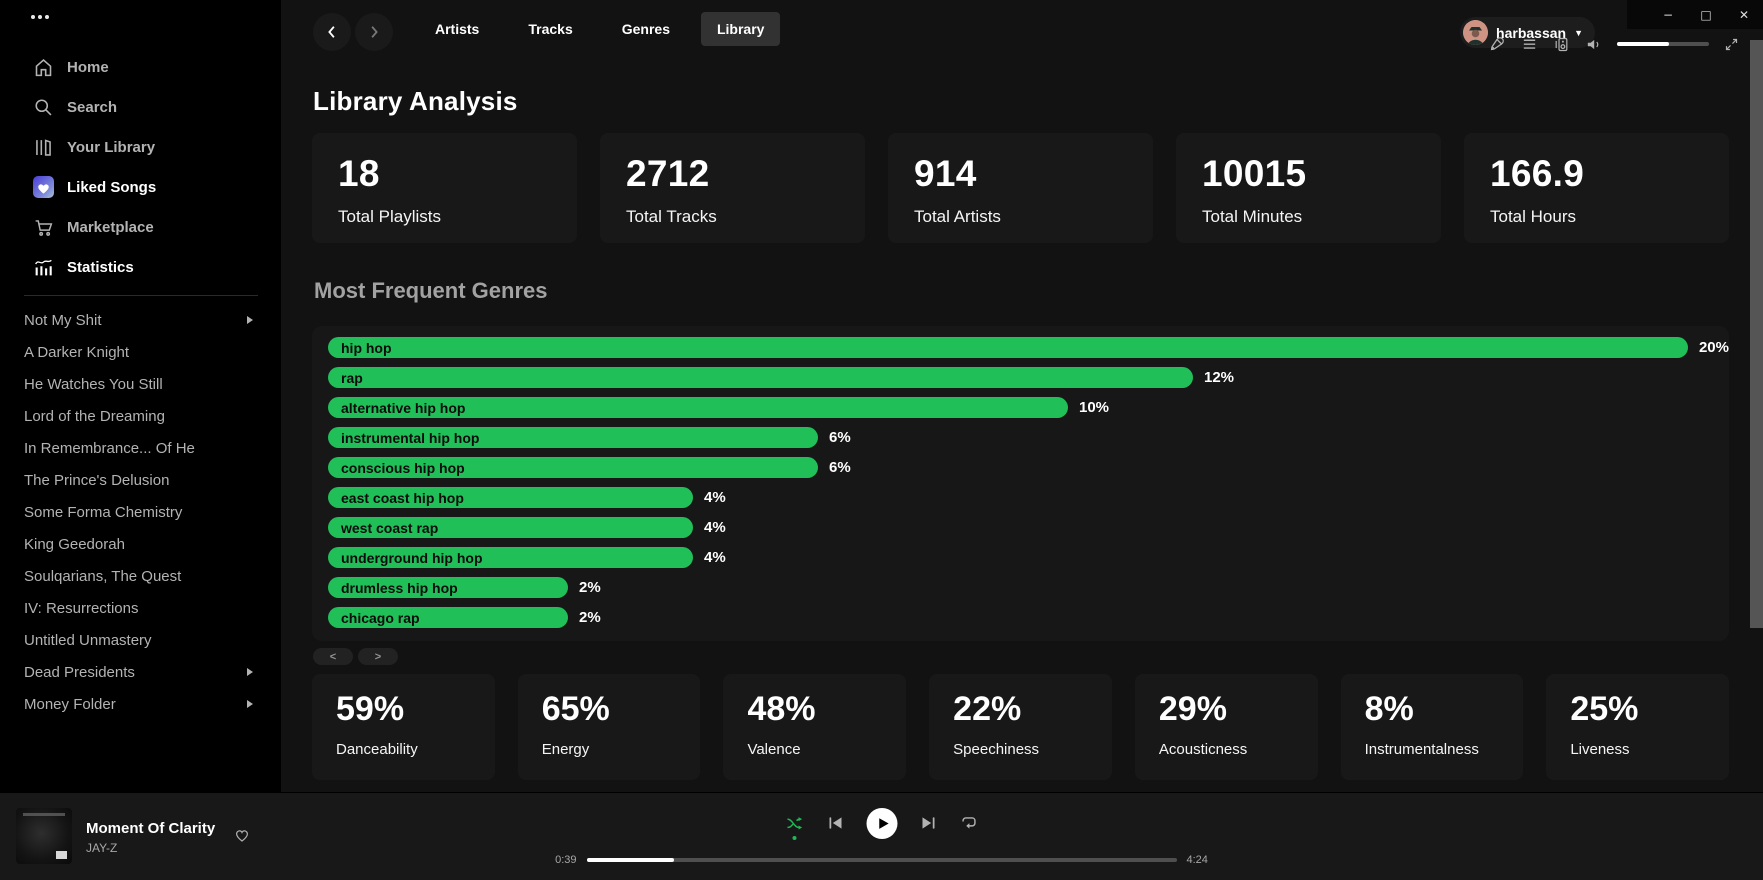 The image size is (1763, 880). What do you see at coordinates (715, 557) in the screenshot?
I see `genre-bar-value: 4%` at bounding box center [715, 557].